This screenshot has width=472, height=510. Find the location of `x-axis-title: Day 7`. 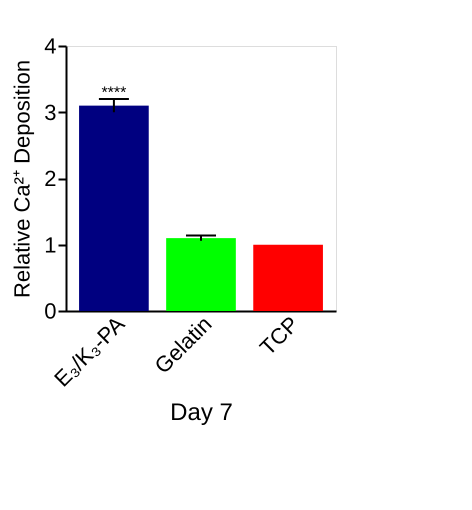

x-axis-title: Day 7 is located at coordinates (201, 412).